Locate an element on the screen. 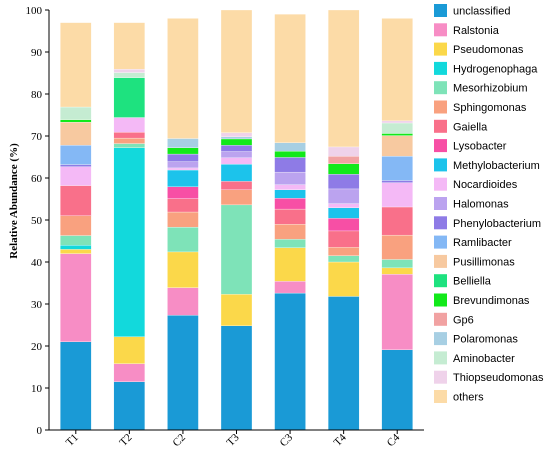 This screenshot has height=453, width=550. bar-stack-t1 is located at coordinates (76, 226).